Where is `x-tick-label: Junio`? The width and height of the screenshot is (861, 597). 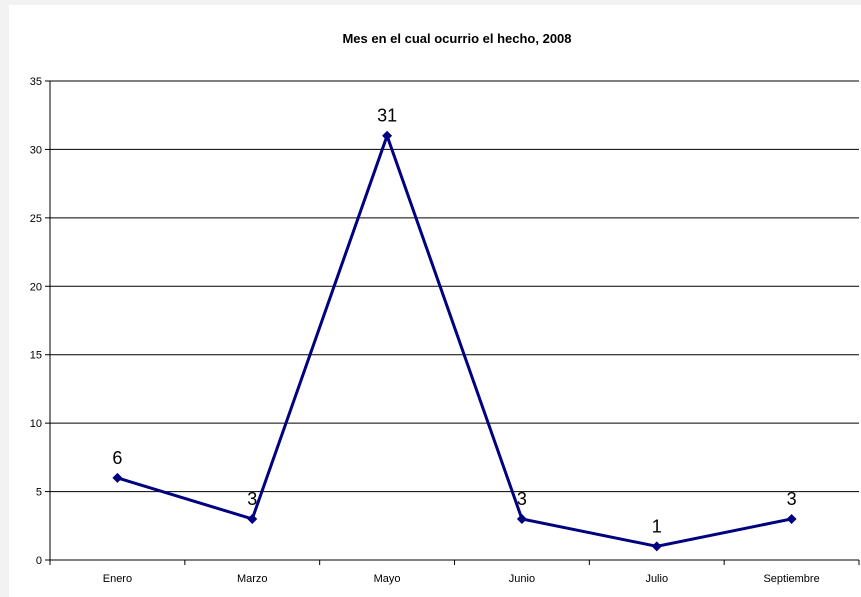 x-tick-label: Junio is located at coordinates (522, 579).